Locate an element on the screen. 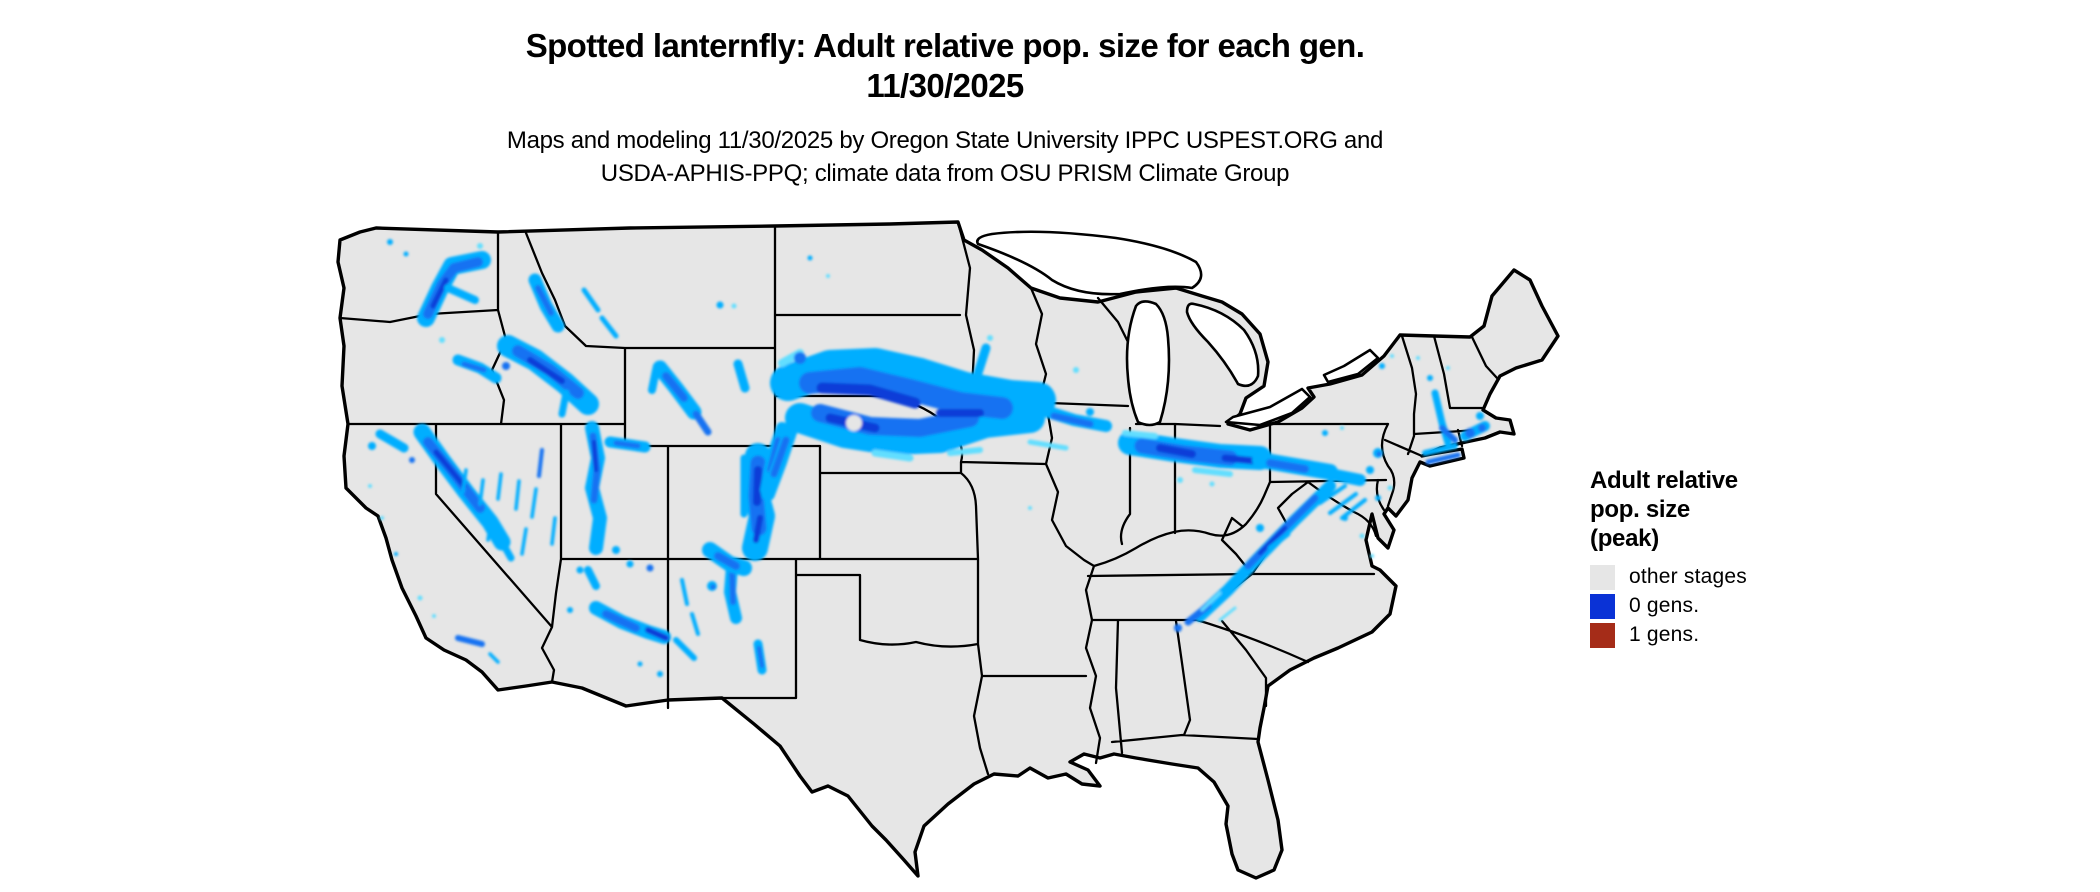 Image resolution: width=2100 pixels, height=892 pixels. legend-swatch-other-stages is located at coordinates (1602, 577).